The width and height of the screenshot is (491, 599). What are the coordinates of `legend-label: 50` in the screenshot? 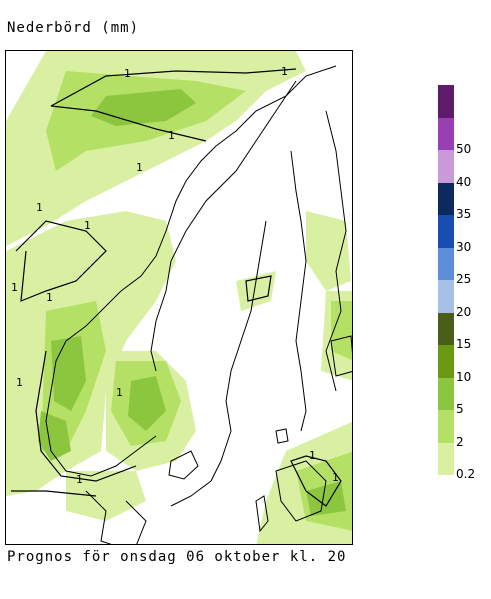 It's located at (464, 149).